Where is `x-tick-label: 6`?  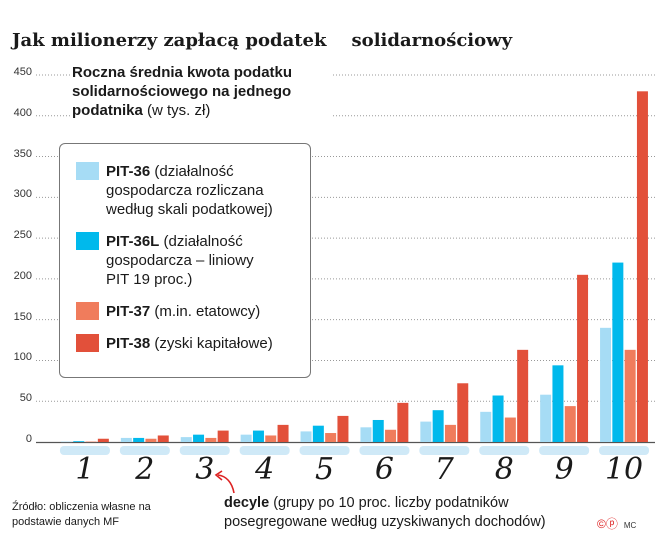
x-tick-label: 6 is located at coordinates (384, 469).